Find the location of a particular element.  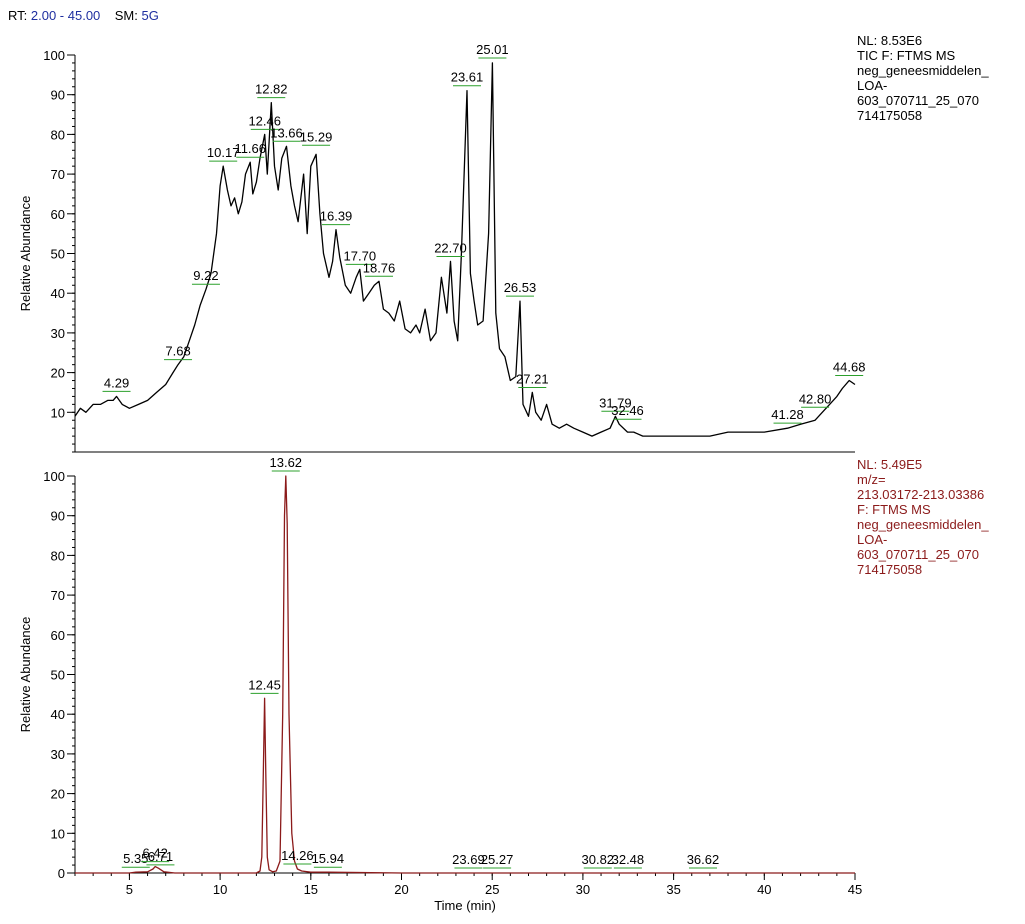

peak-label: 4.29 is located at coordinates (116, 382).